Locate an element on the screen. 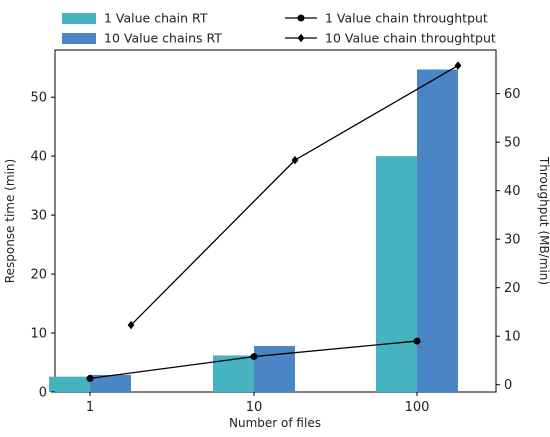 This screenshot has width=550, height=437. legend-label-1: 1 Value chain RT is located at coordinates (156, 18).